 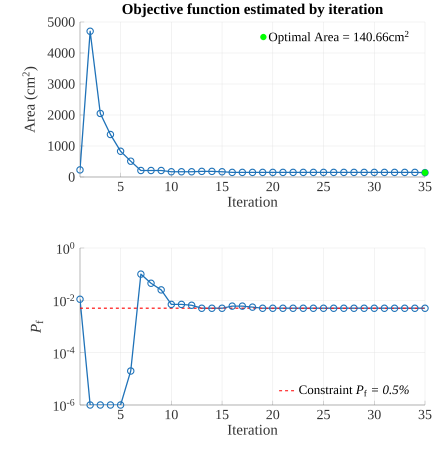 I want to click on y-tick-label: 10$^{-4}$, so click(x=64, y=352).